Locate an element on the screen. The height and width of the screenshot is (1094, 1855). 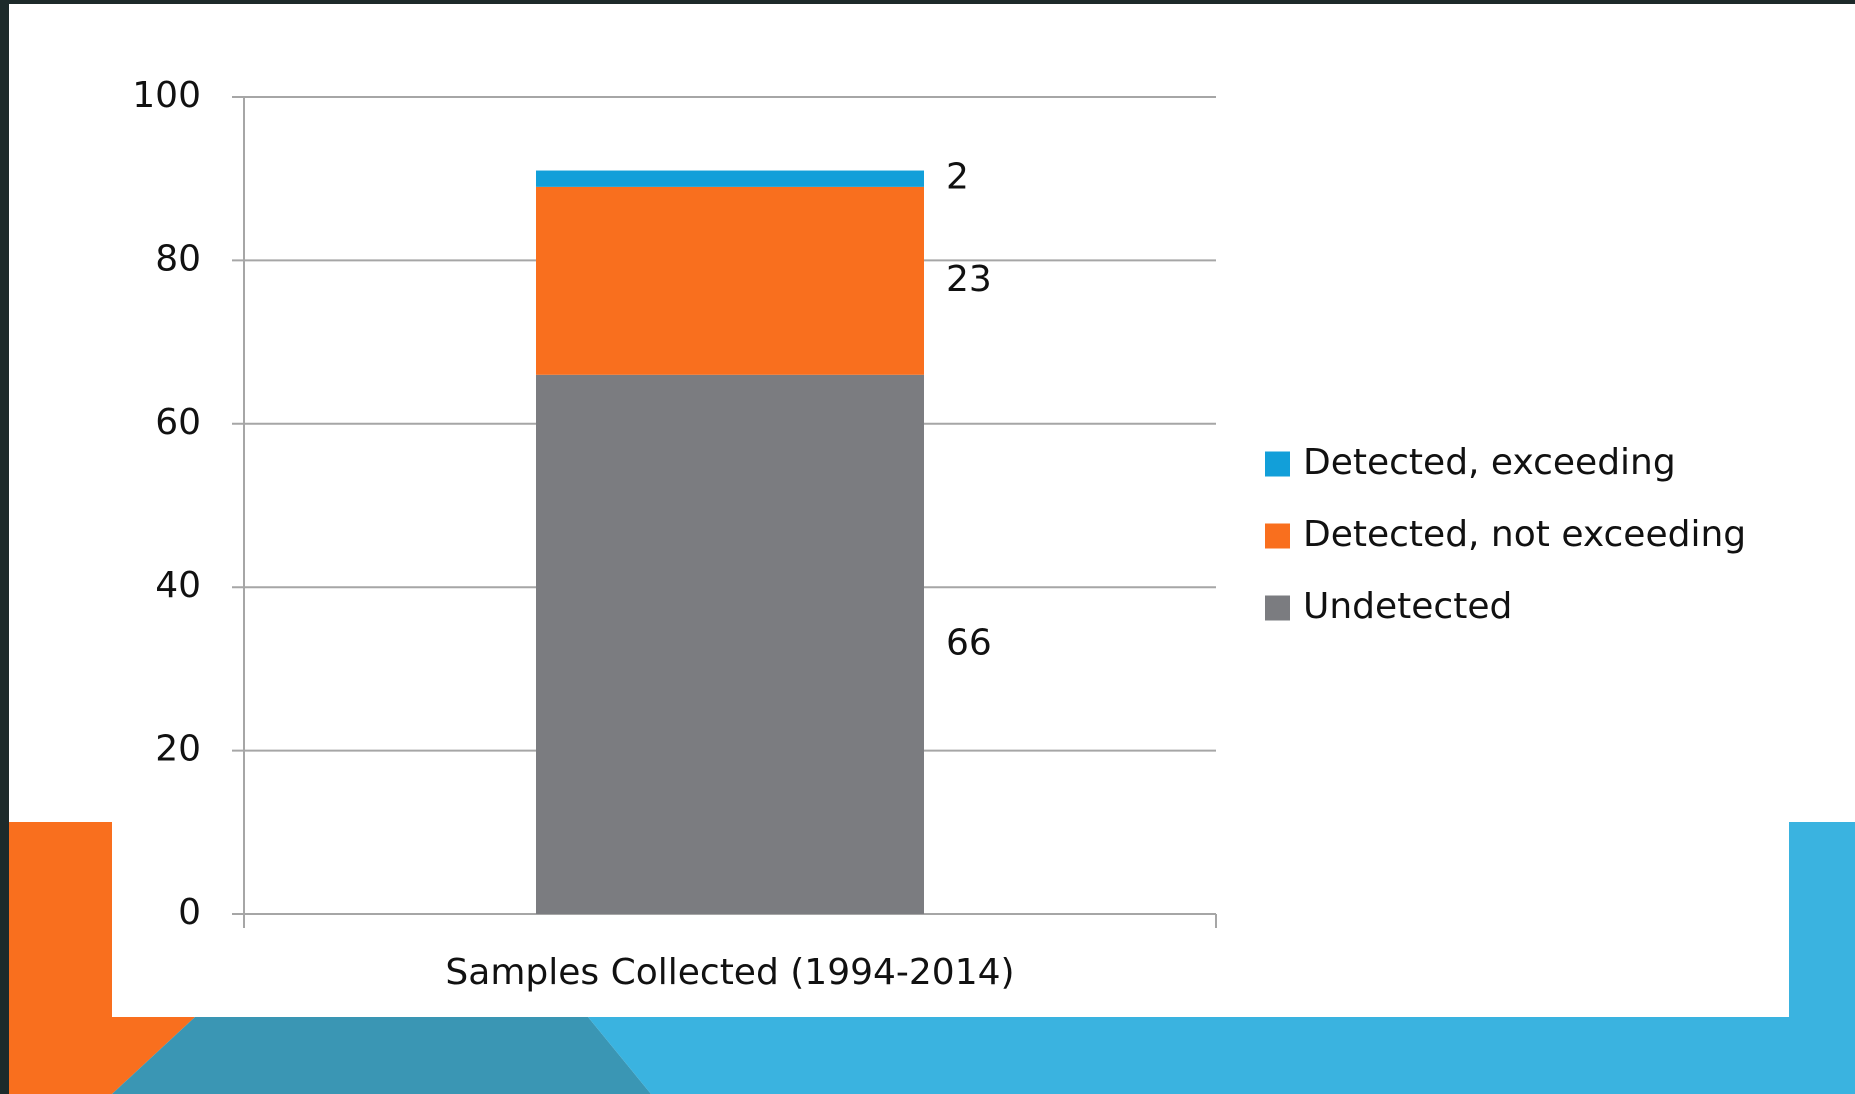
y-tick-label: 100 is located at coordinates (166, 95).